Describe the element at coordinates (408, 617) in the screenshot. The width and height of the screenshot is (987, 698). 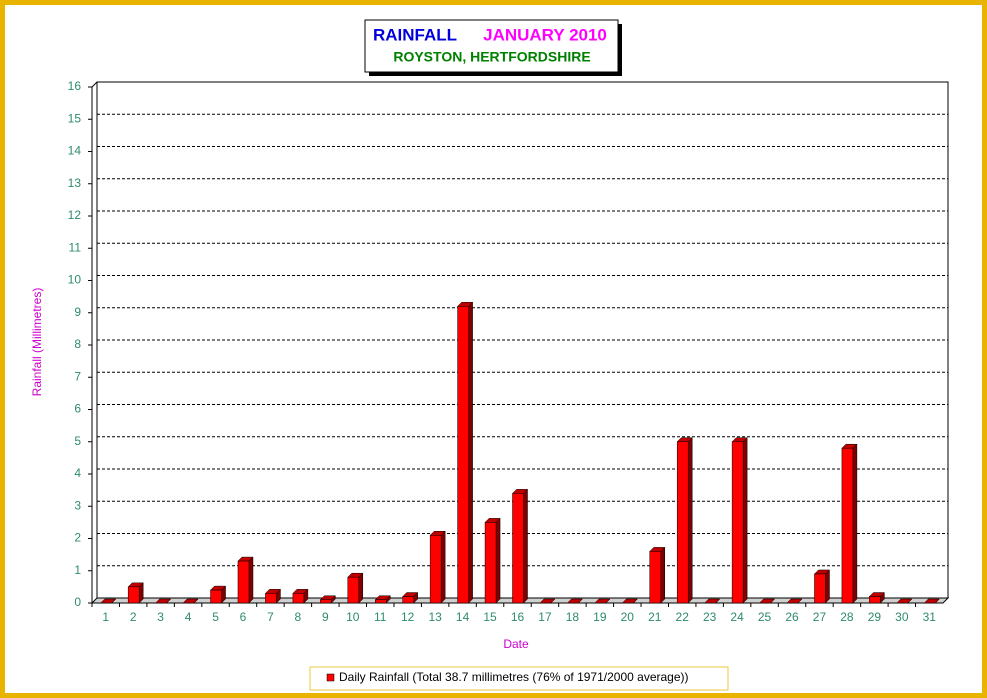
I see `x-tick-label: 12` at that location.